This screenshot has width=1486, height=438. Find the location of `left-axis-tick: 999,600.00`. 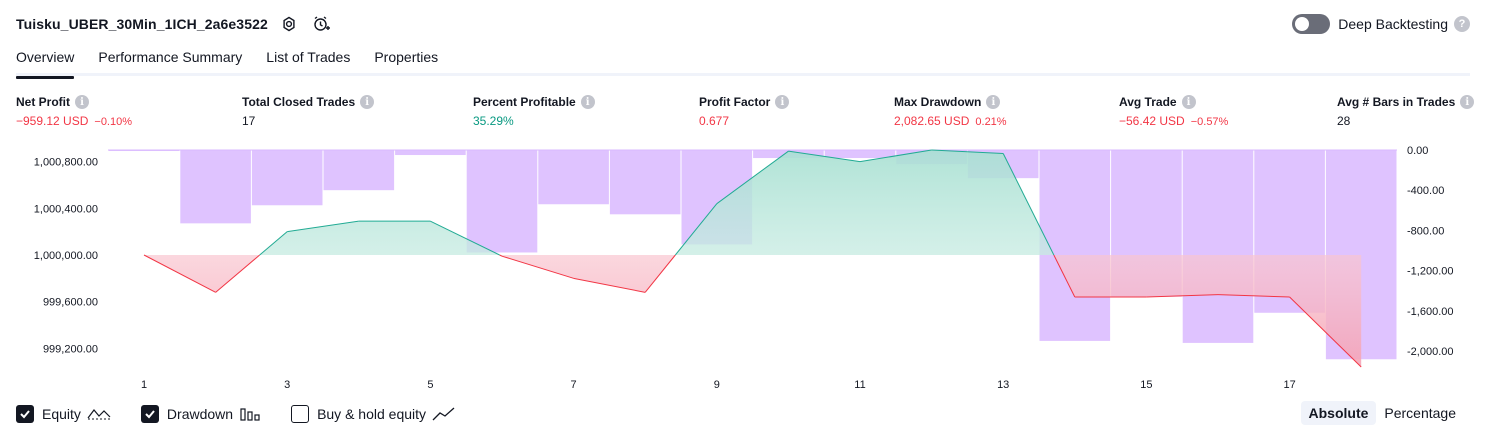

left-axis-tick: 999,600.00 is located at coordinates (70, 303).